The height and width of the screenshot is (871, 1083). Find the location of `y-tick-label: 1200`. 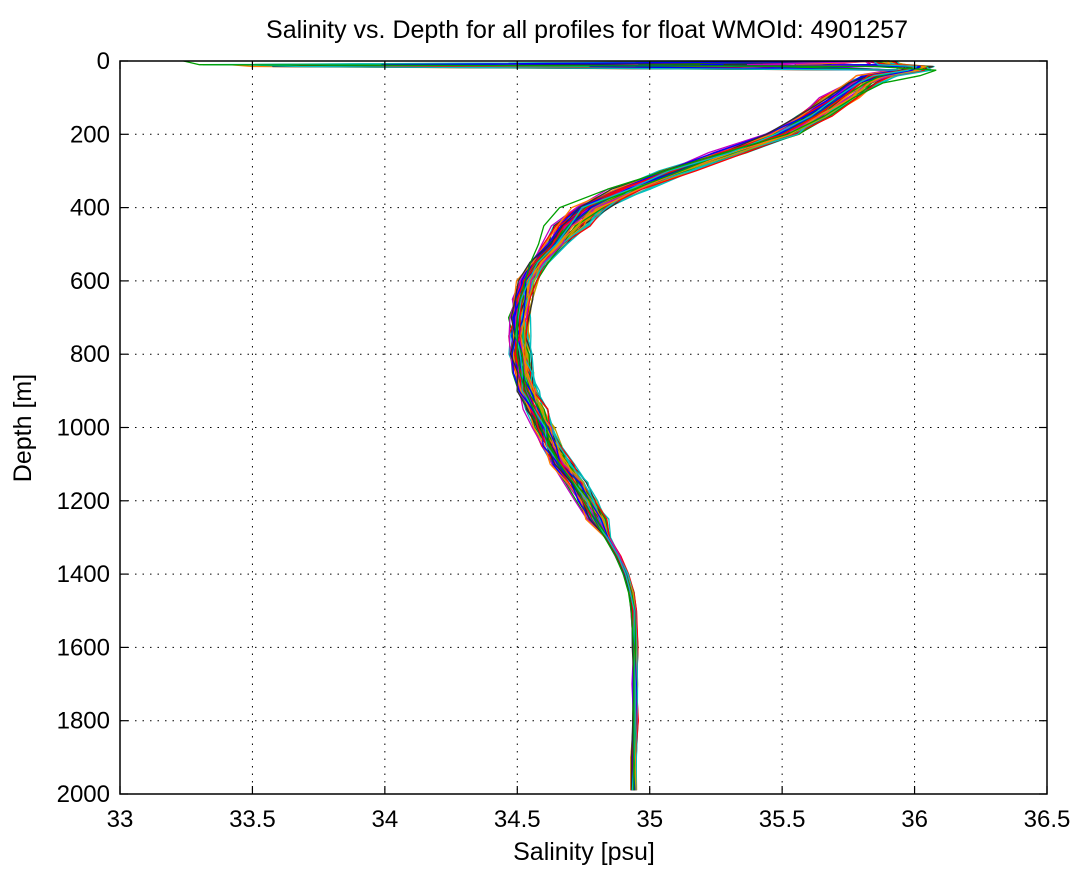

y-tick-label: 1200 is located at coordinates (83, 501).